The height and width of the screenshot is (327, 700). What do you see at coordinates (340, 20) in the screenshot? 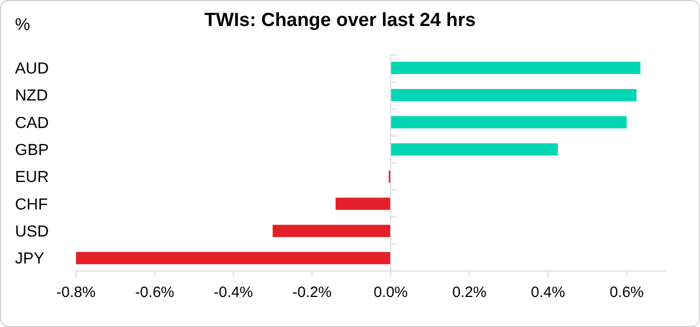
I see `chart-title: TWIs: Change over last 24 hrs` at bounding box center [340, 20].